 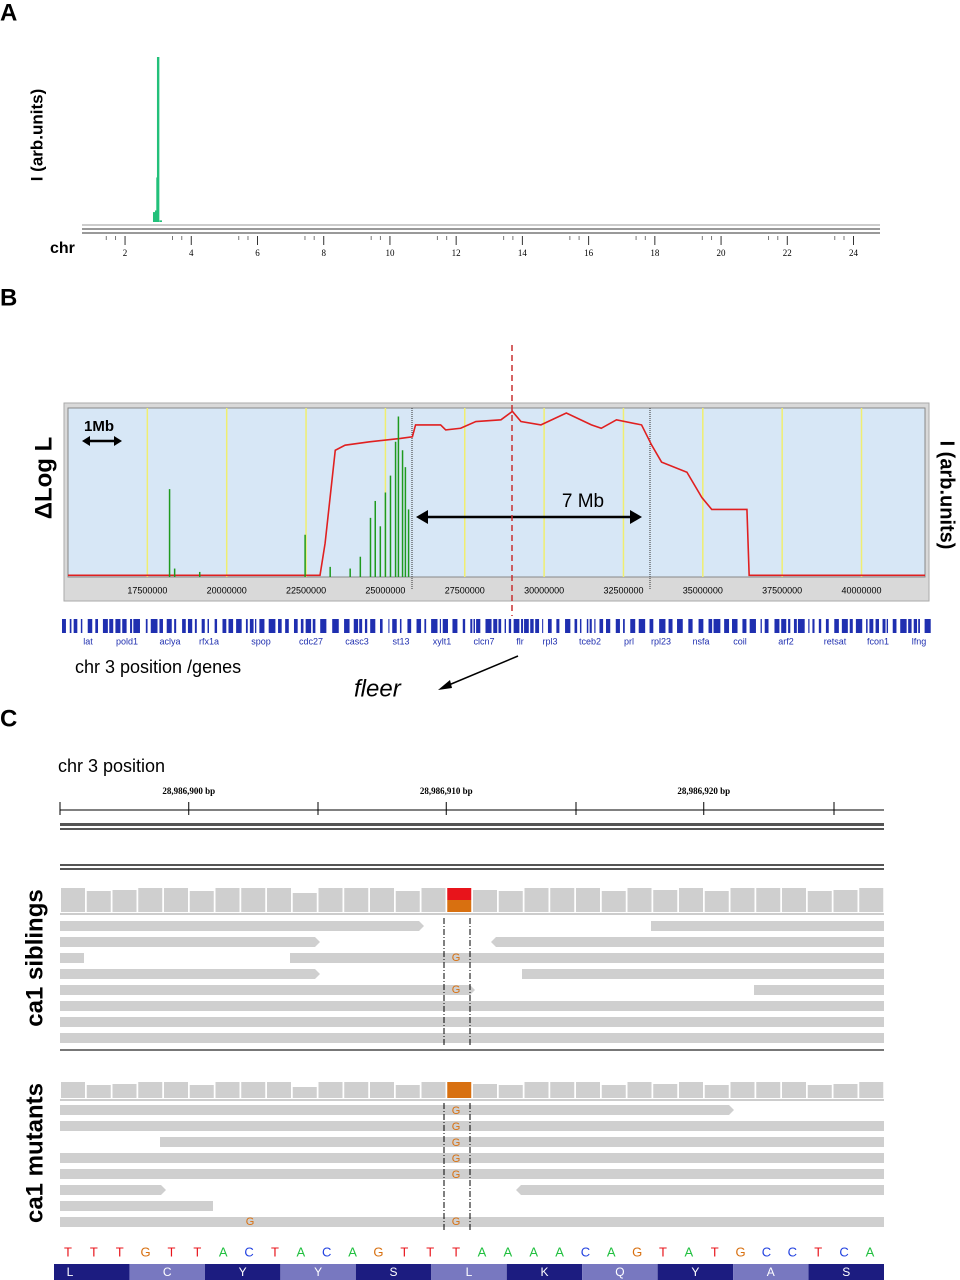 What do you see at coordinates (188, 791) in the screenshot?
I see `x-tick-label: 28,986,900 bp` at bounding box center [188, 791].